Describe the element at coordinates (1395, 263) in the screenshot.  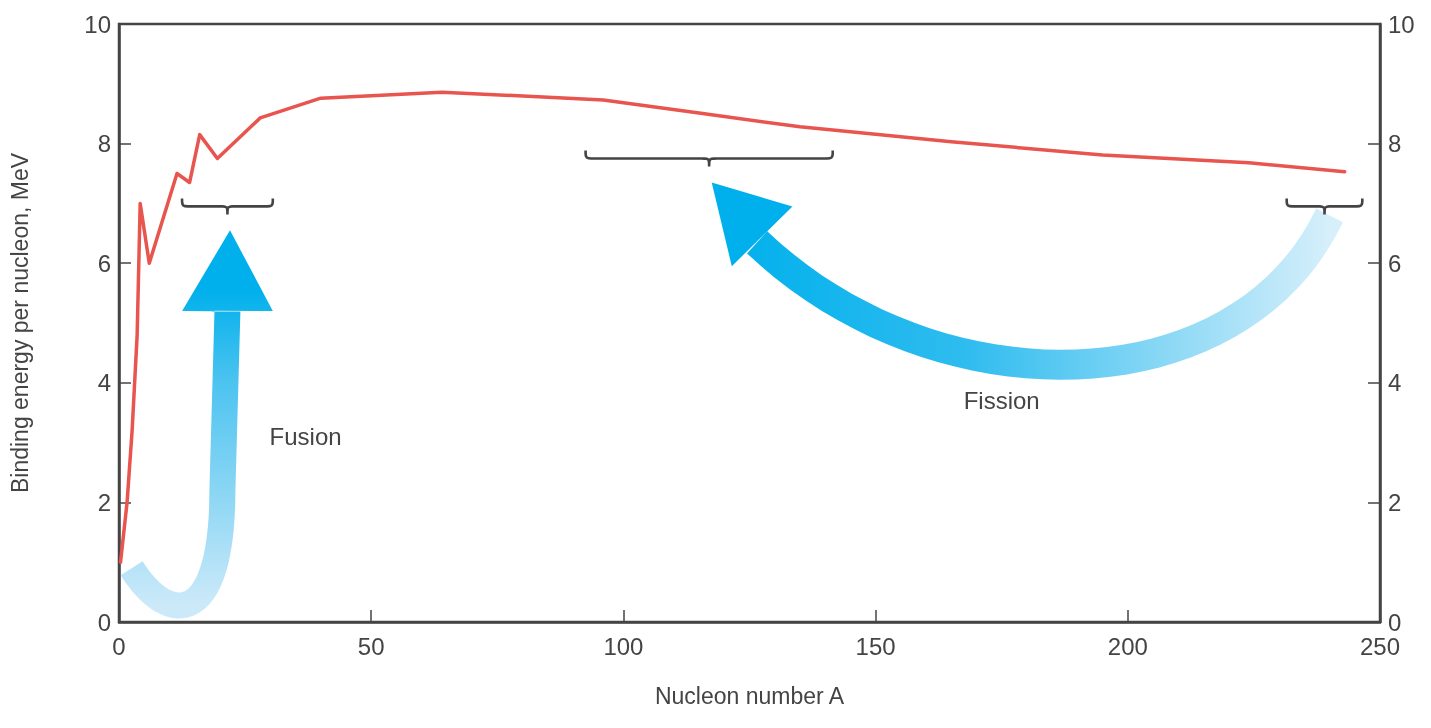
I see `y2-tick-label: 6` at that location.